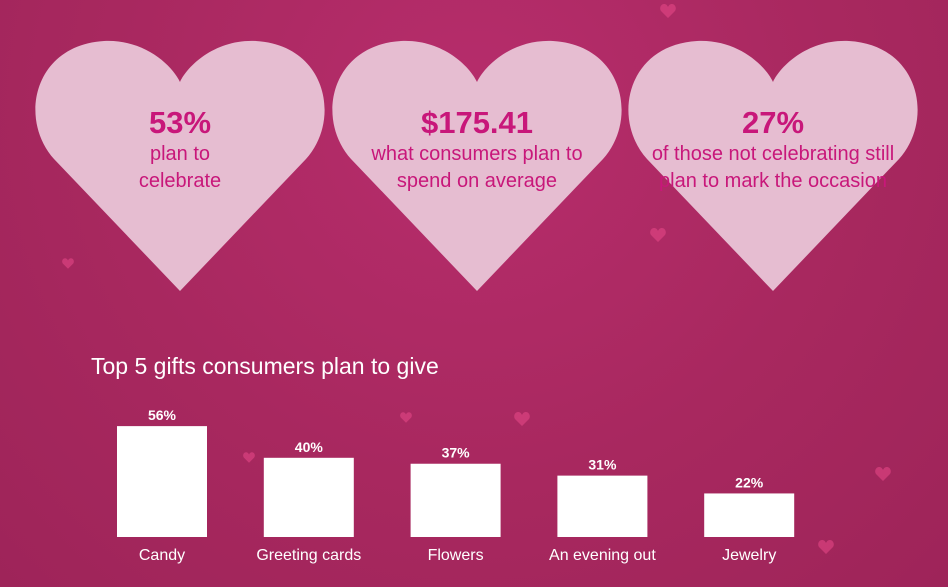  Describe the element at coordinates (477, 122) in the screenshot. I see `stat-value: $175.41` at that location.